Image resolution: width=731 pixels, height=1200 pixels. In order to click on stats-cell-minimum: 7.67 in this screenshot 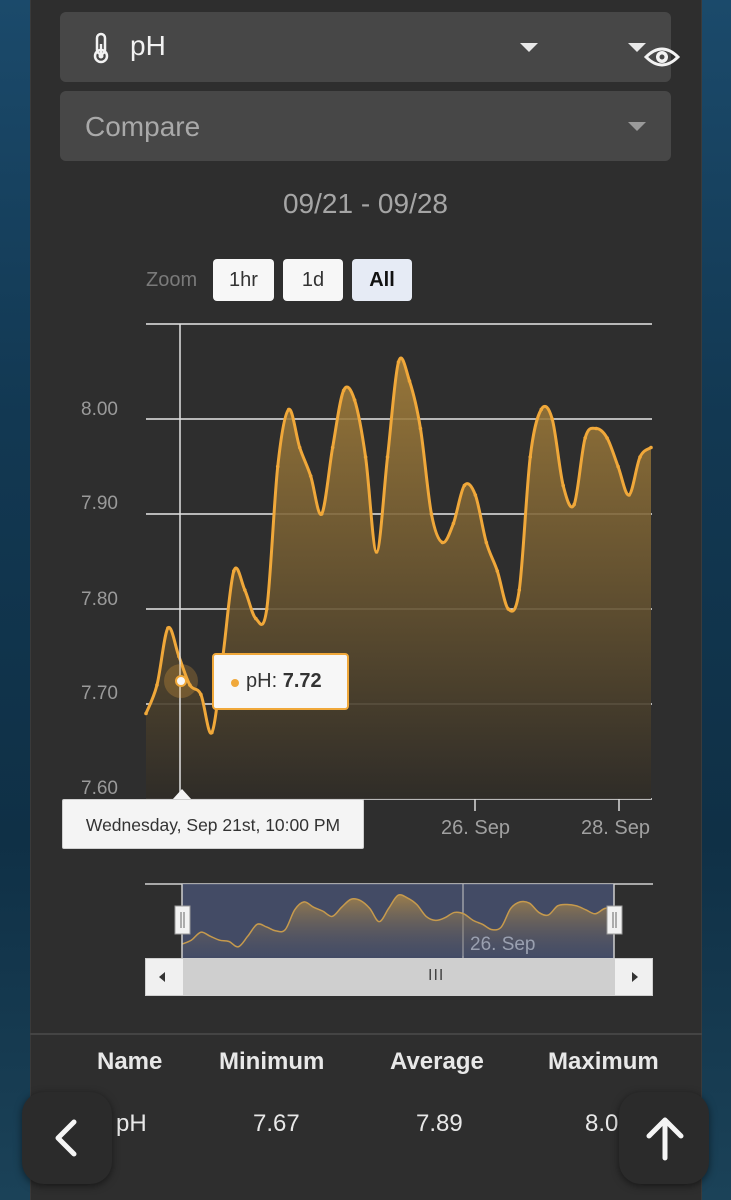, I will do `click(276, 1123)`.